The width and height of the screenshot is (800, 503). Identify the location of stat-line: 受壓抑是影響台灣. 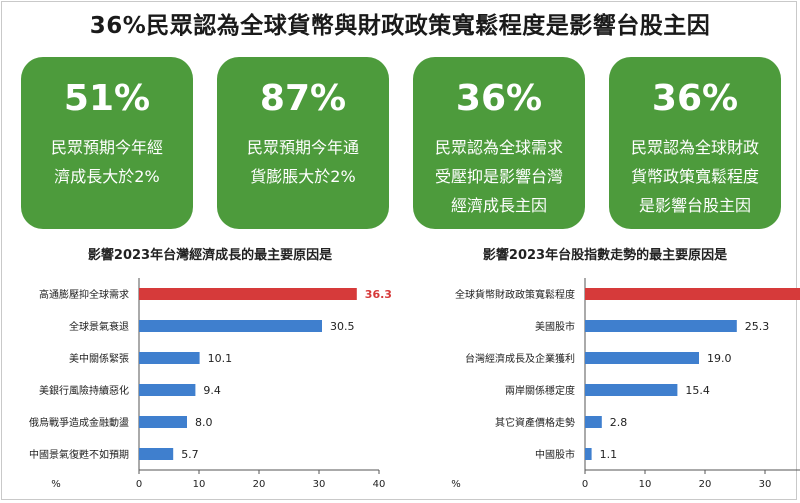
(498, 176).